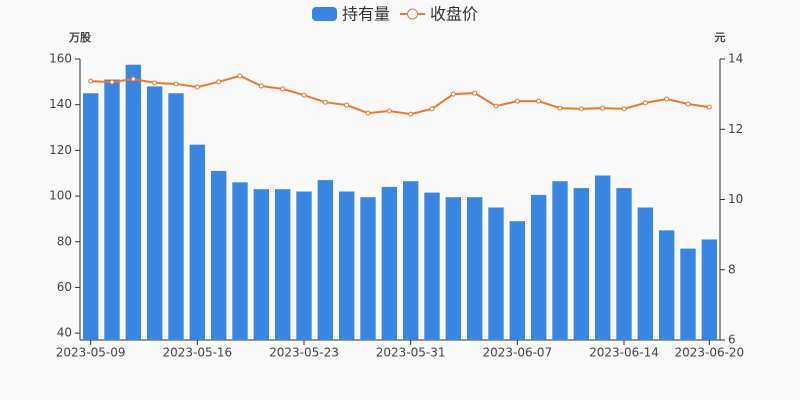  I want to click on y-tick-label: 100, so click(60, 196).